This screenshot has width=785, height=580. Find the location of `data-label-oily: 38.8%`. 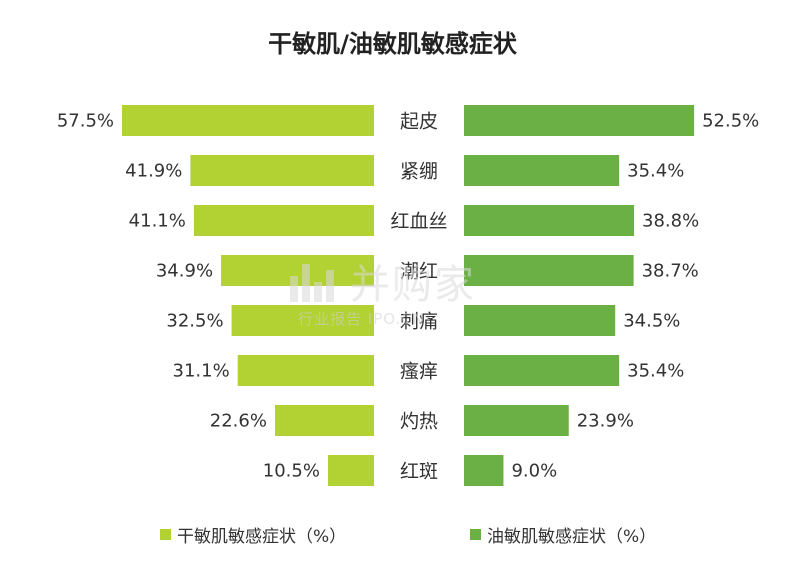

data-label-oily: 38.8% is located at coordinates (670, 221).